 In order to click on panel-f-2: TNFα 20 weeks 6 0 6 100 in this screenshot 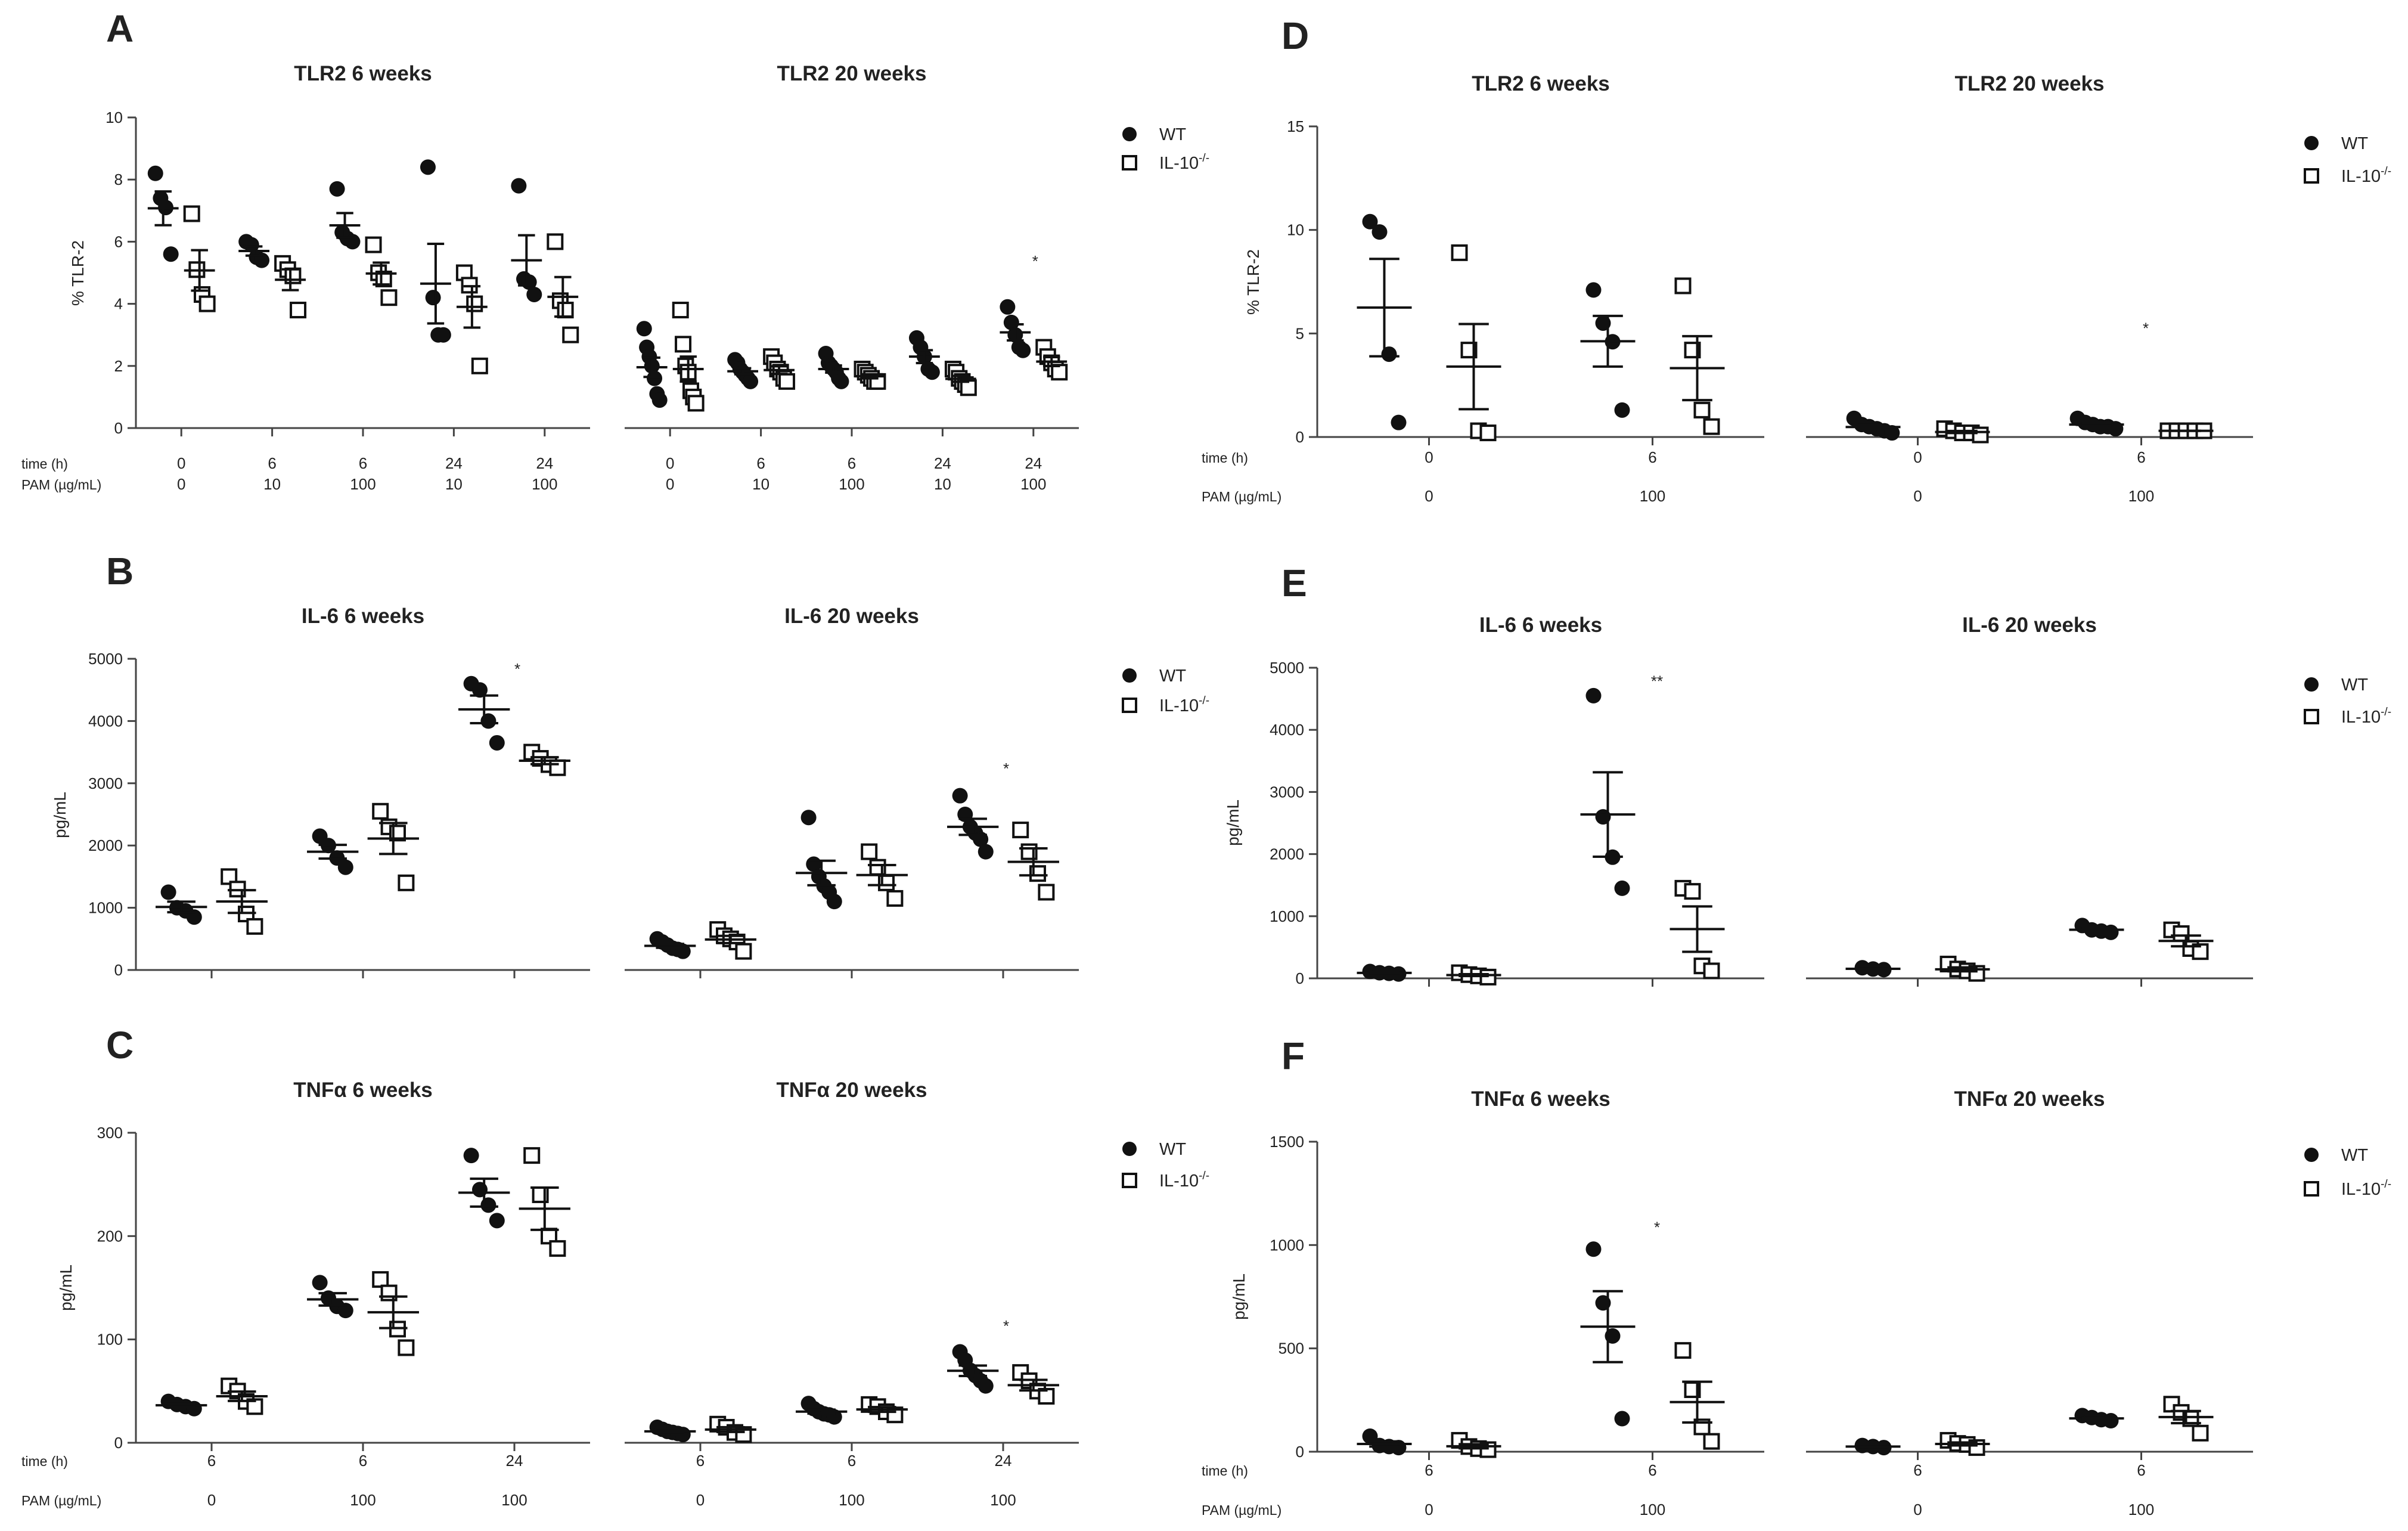, I will do `click(2029, 1302)`.